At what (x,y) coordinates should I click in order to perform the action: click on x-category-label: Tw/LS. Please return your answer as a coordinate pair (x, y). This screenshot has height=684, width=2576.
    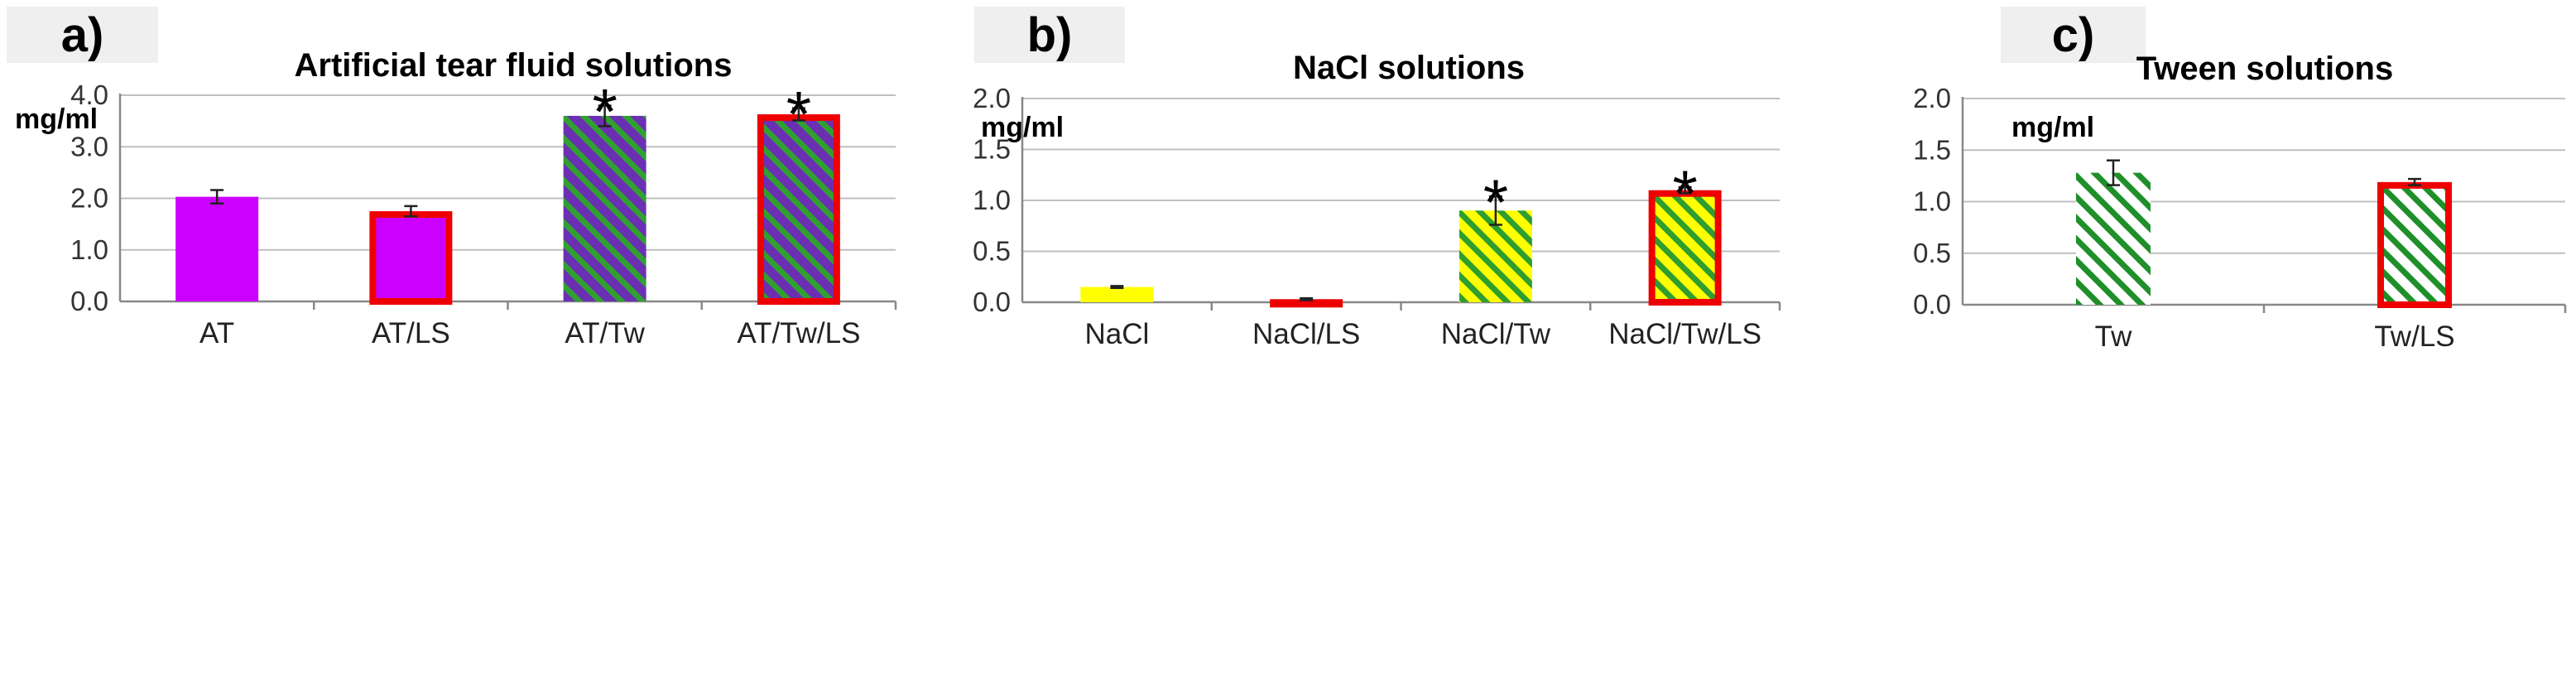
    Looking at the image, I should click on (2414, 336).